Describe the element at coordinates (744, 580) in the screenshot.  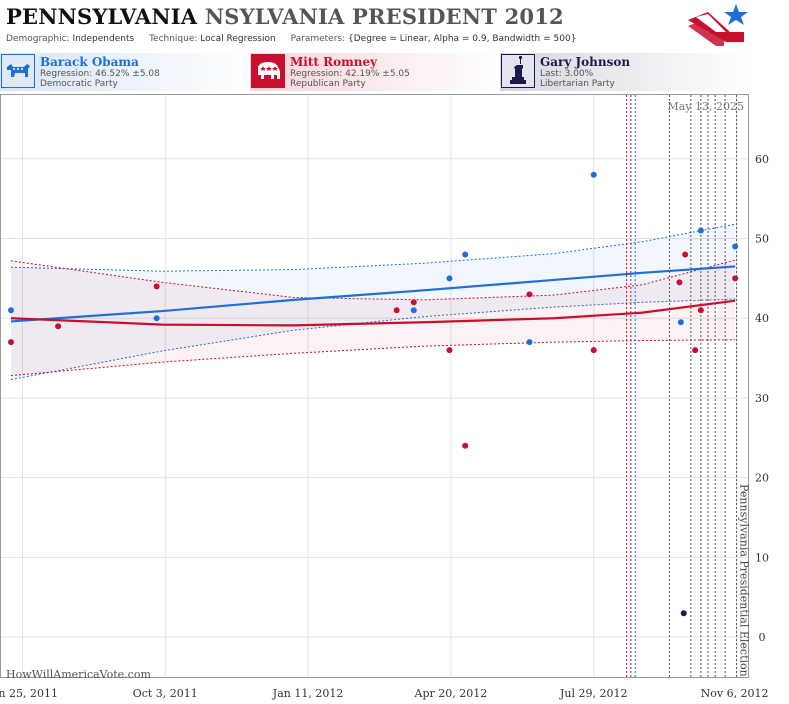
I see `election-label: Pennsylvania Presidential Election` at that location.